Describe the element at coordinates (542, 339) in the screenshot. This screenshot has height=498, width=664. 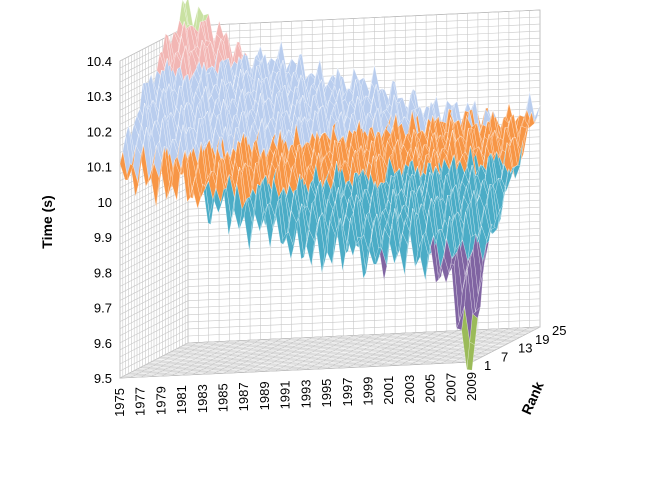
I see `z-tick-label: 19` at that location.